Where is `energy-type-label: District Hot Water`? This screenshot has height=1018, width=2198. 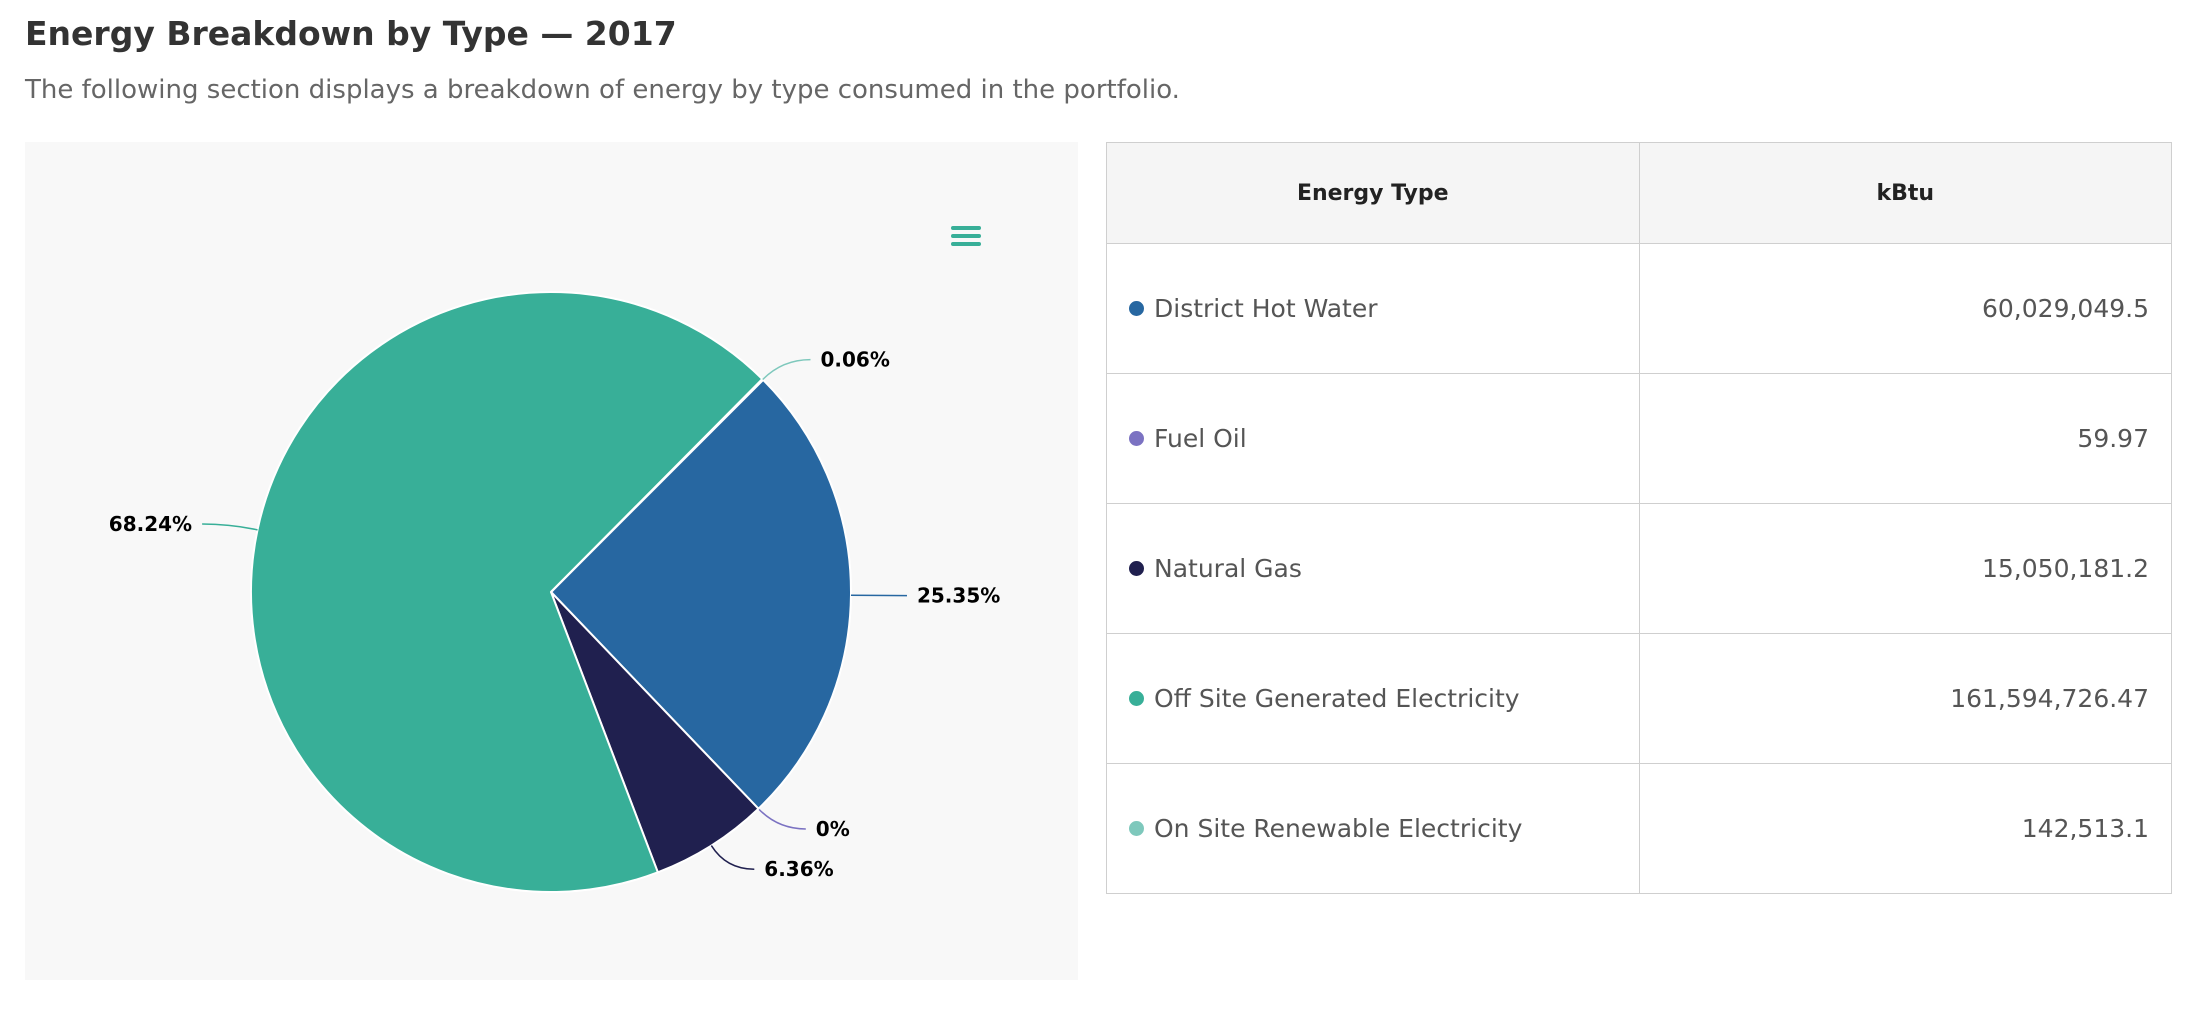 energy-type-label: District Hot Water is located at coordinates (1266, 308).